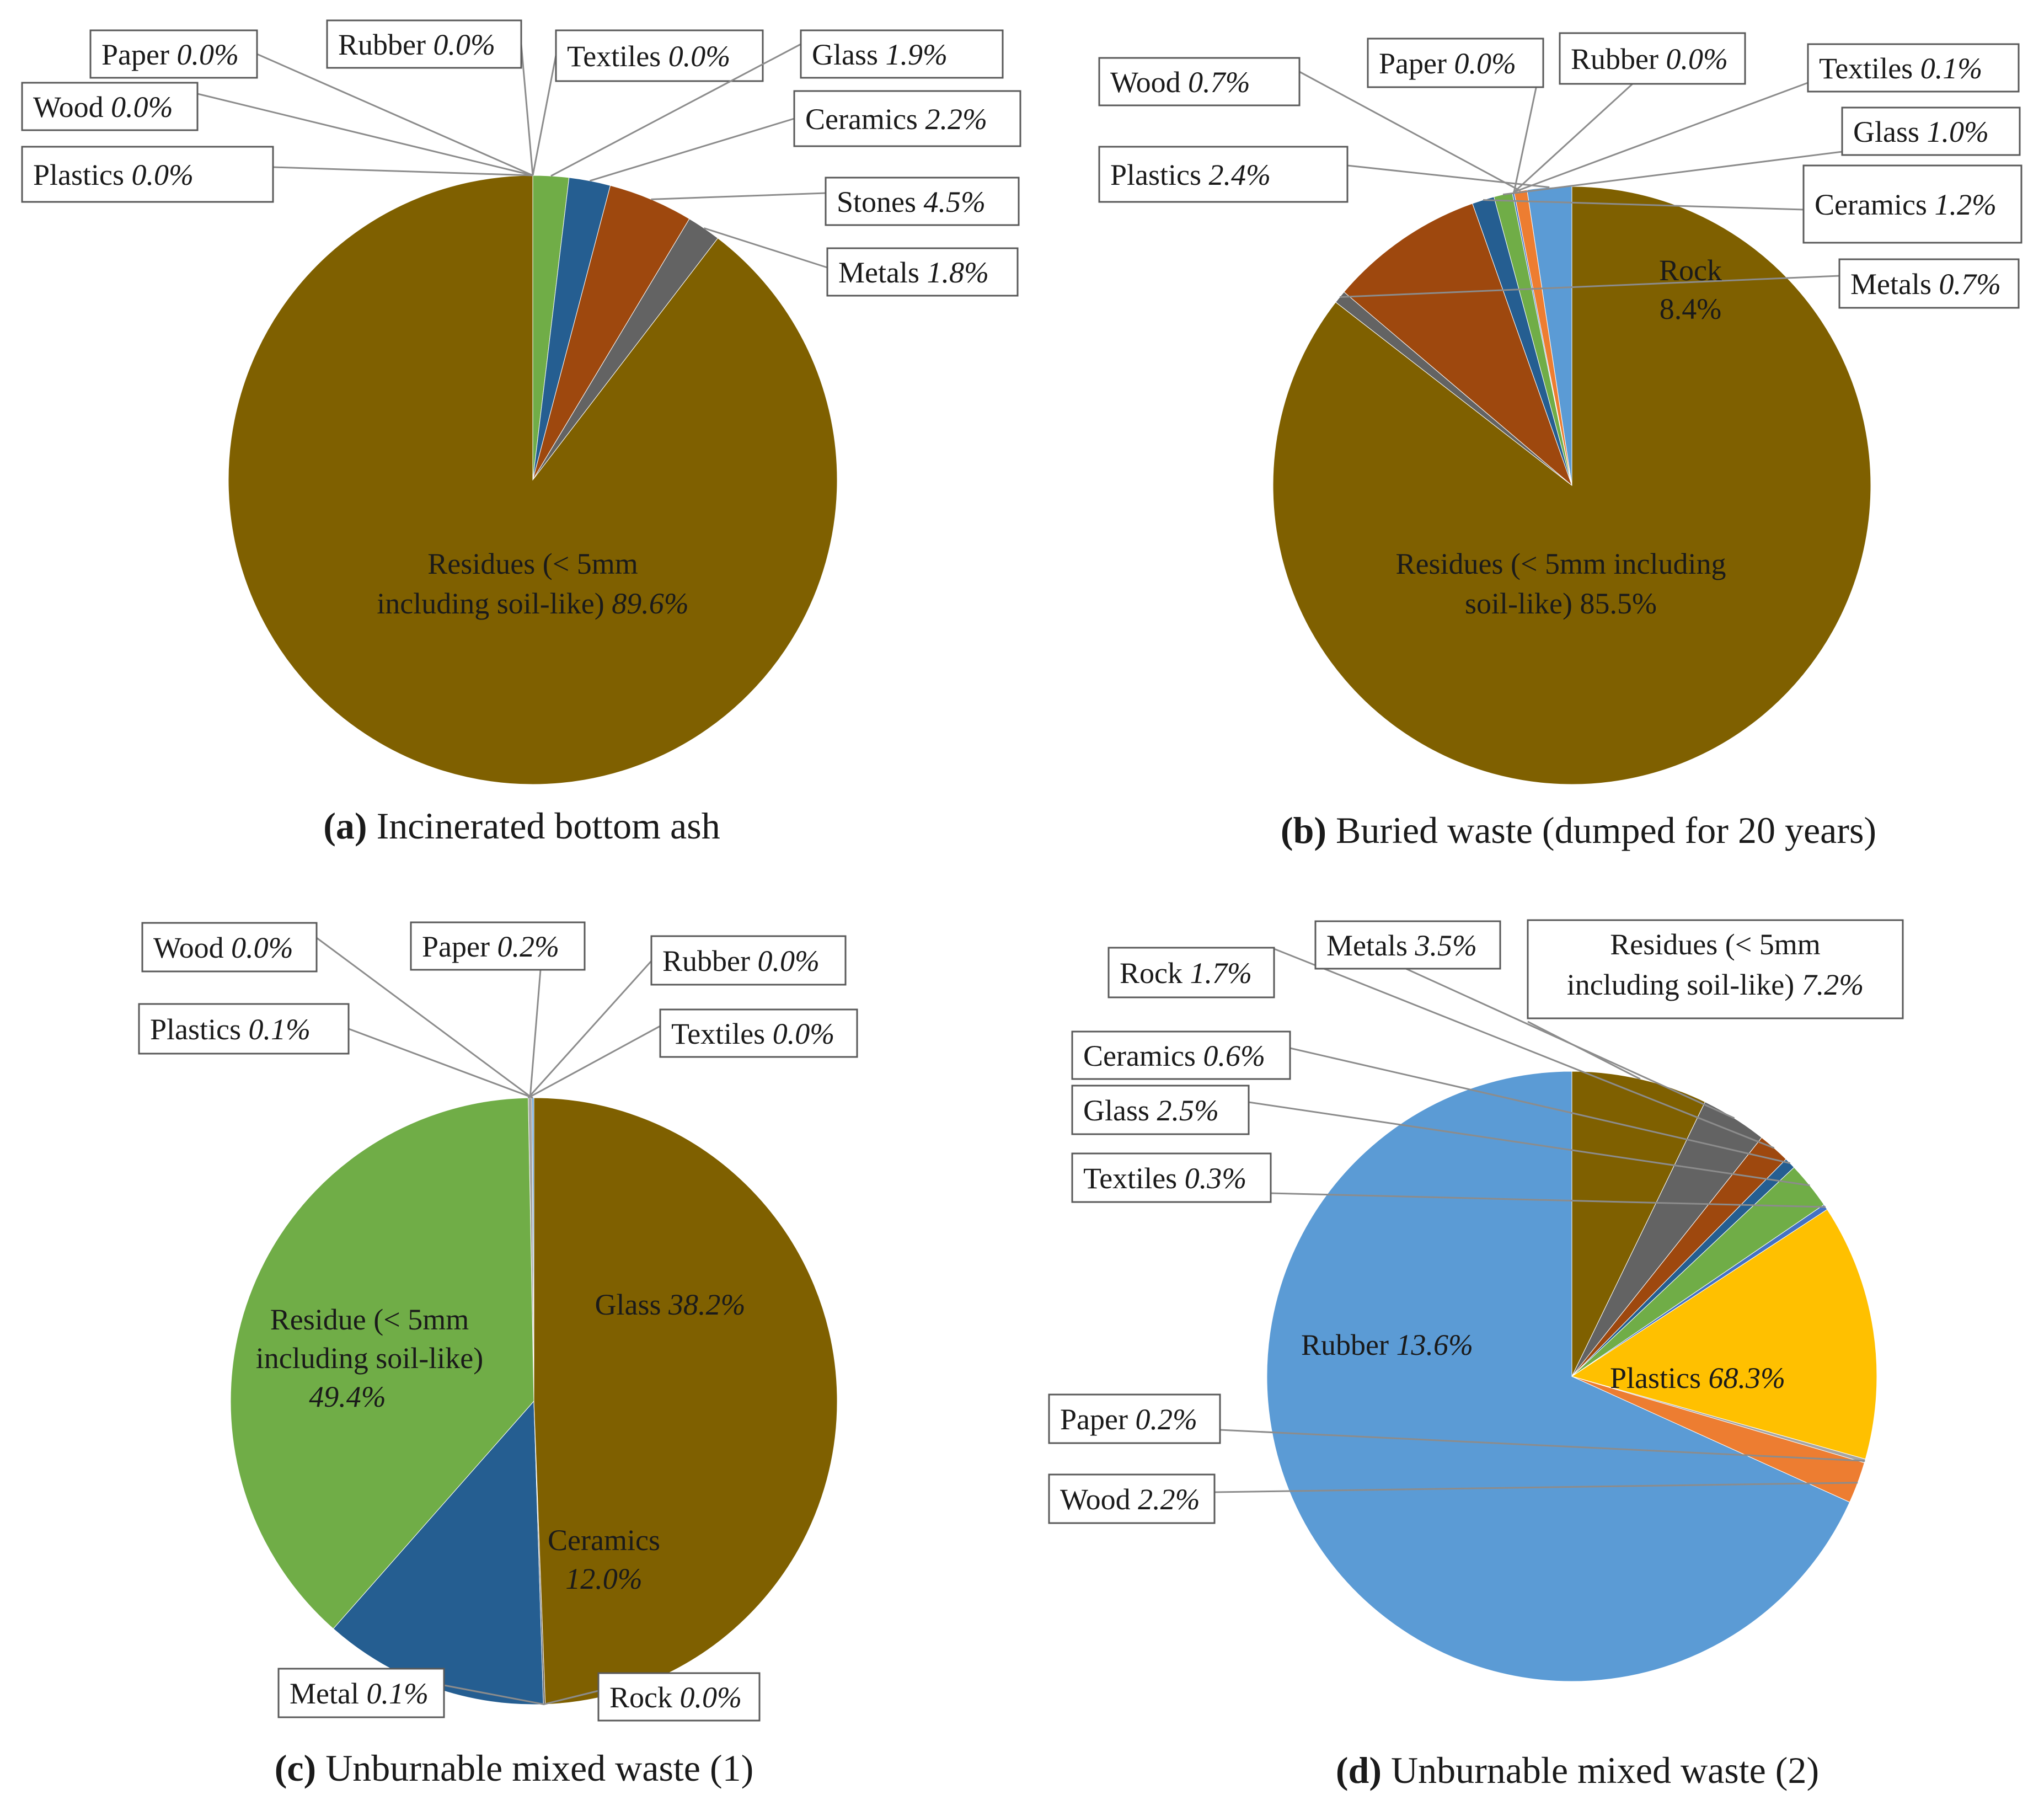  I want to click on panel-caption: (d) Unburnable mixed waste (2), so click(1577, 1770).